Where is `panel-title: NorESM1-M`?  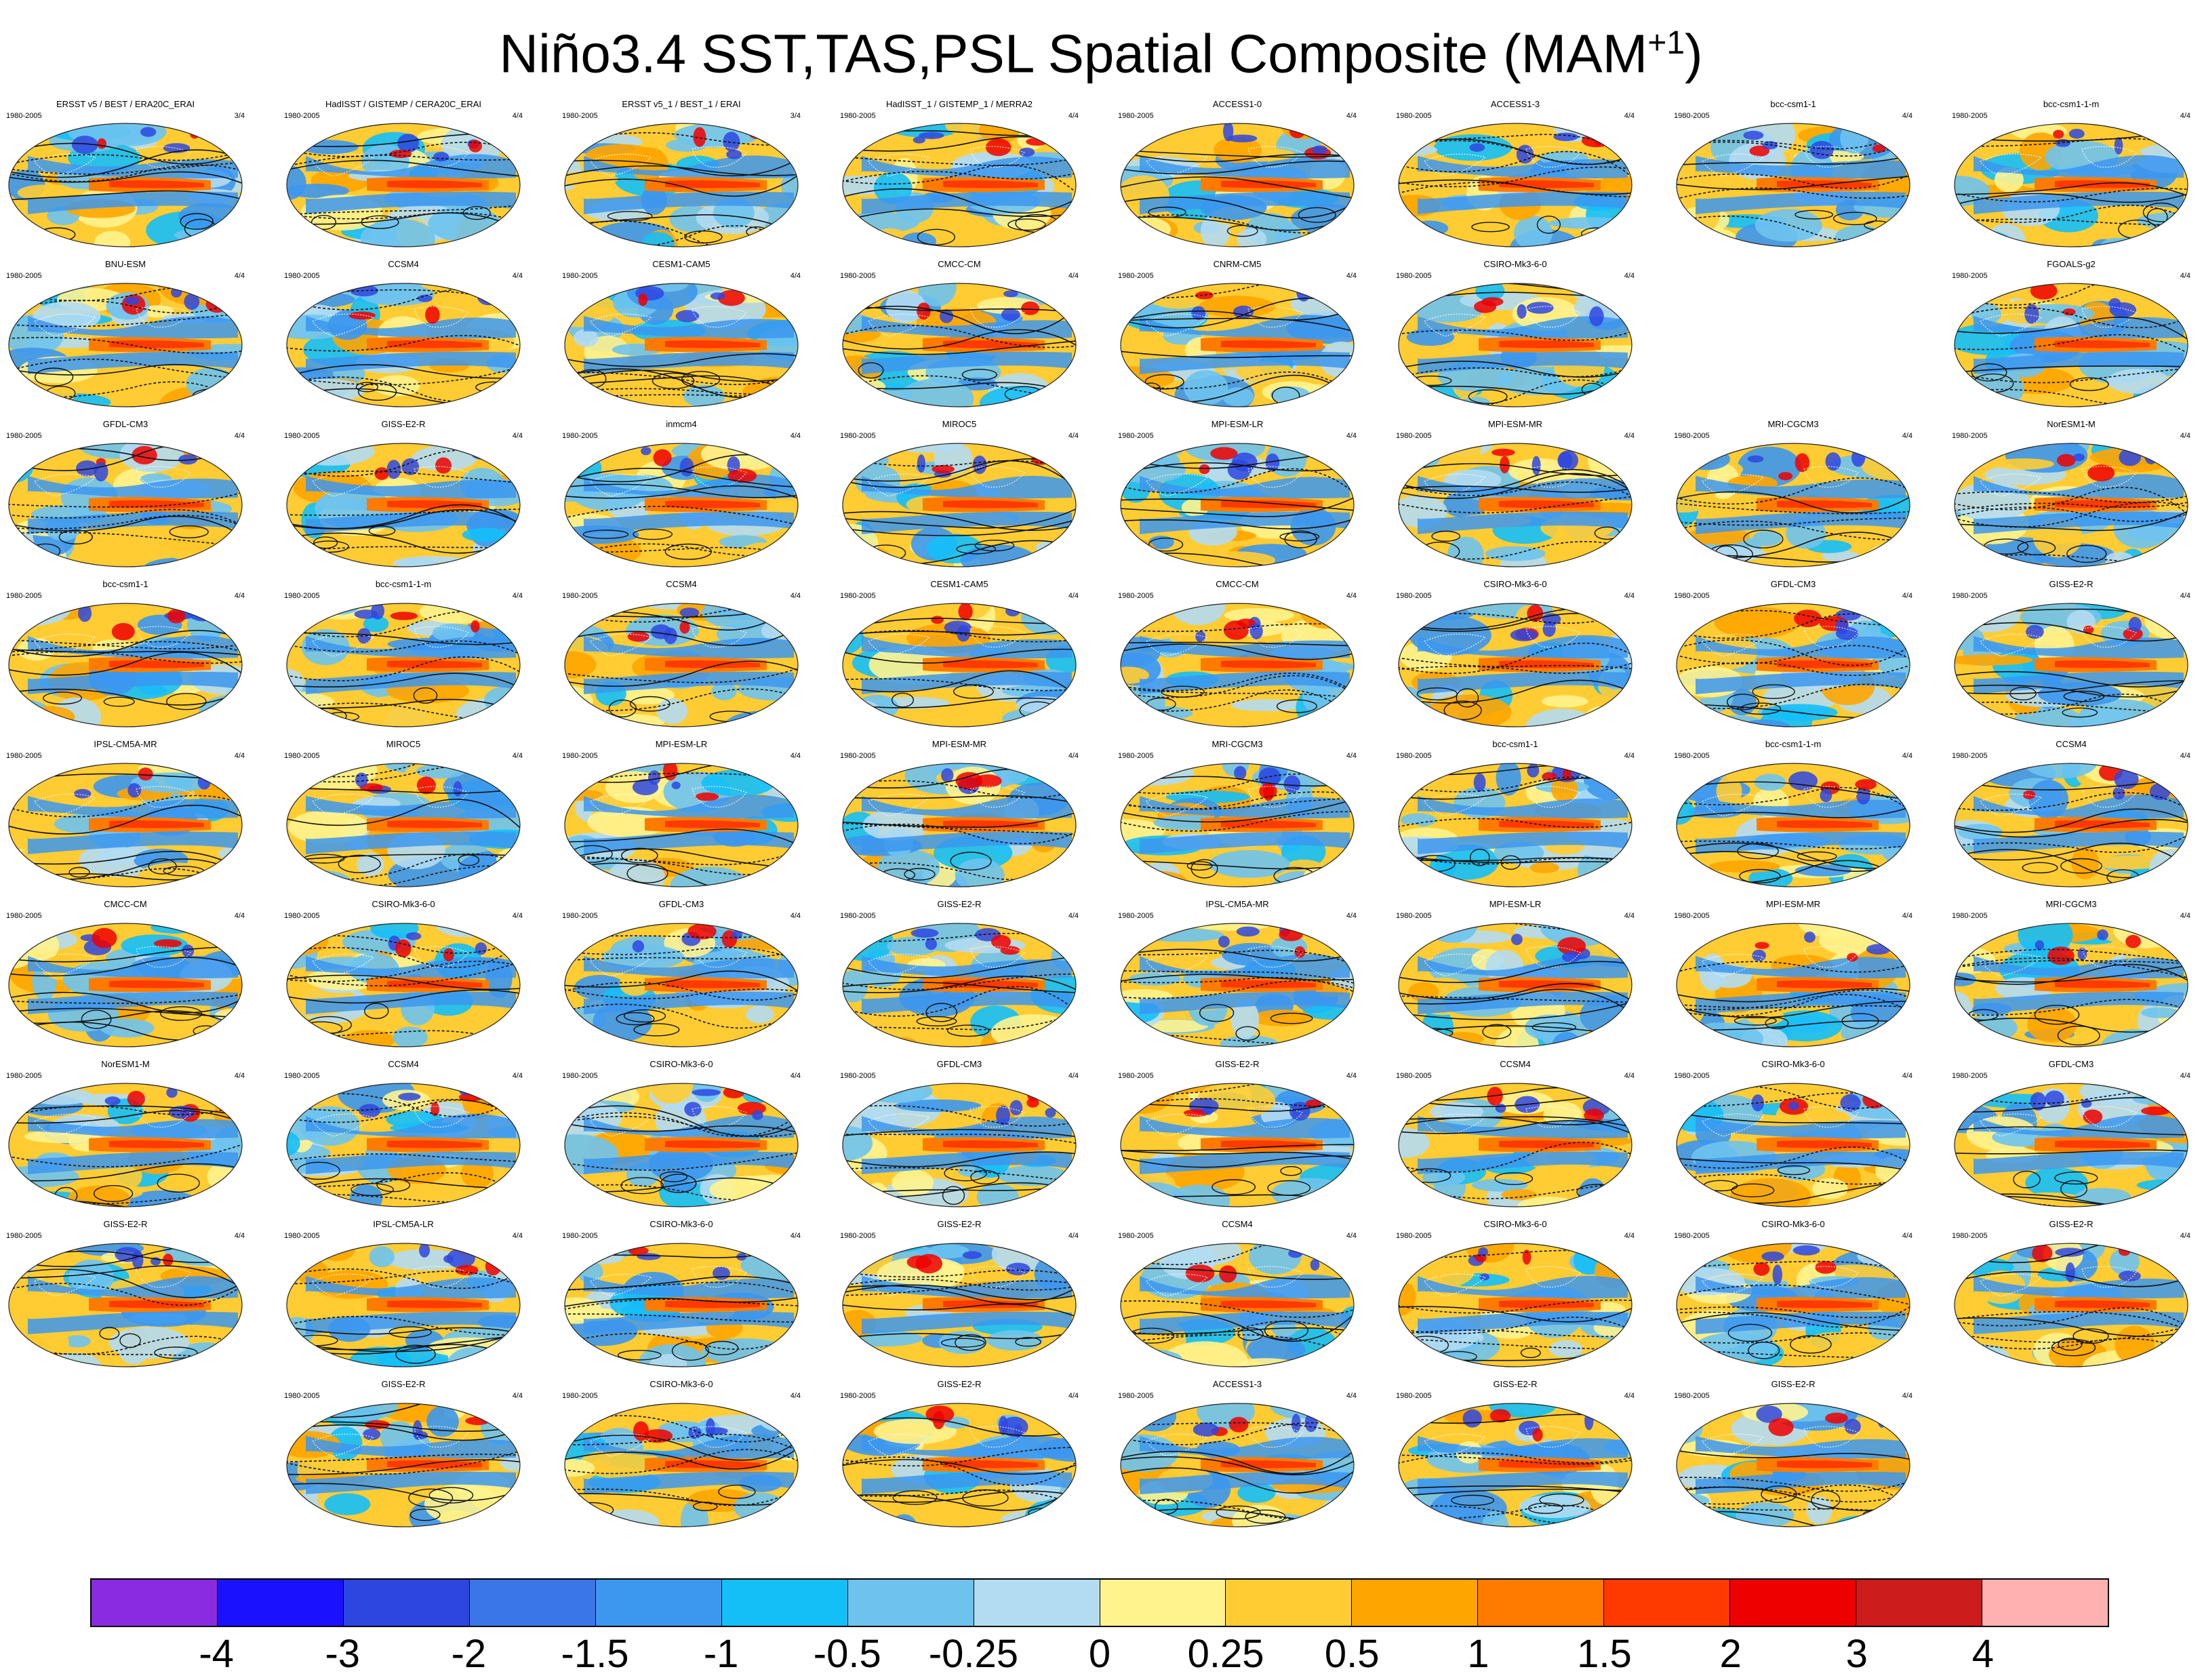 panel-title: NorESM1-M is located at coordinates (2071, 424).